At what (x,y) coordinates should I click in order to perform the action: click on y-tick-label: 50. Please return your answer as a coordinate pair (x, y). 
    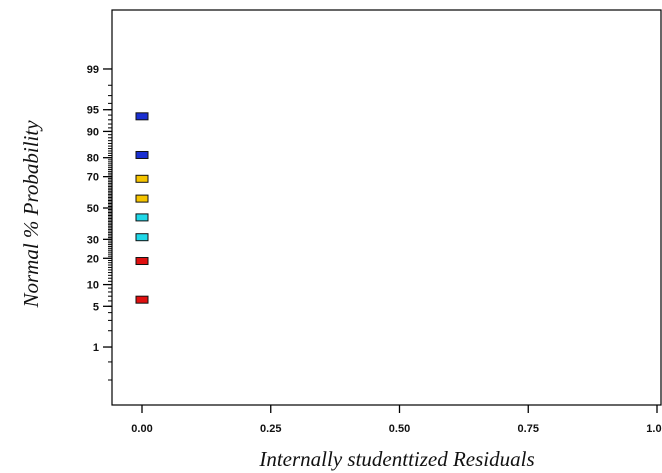
    Looking at the image, I should click on (93, 209).